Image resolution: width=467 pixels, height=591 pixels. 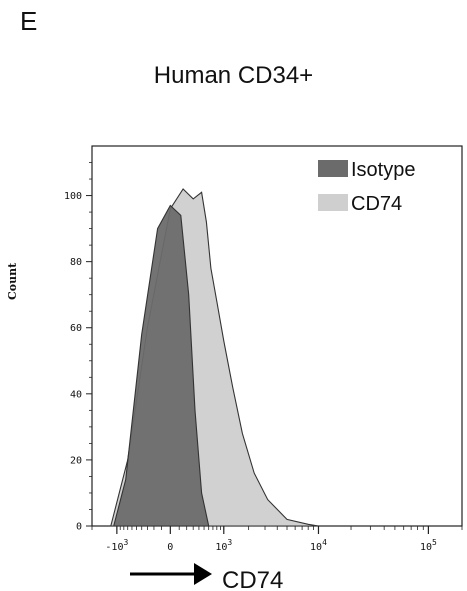 I want to click on y-tick-label: 20, so click(x=76, y=460).